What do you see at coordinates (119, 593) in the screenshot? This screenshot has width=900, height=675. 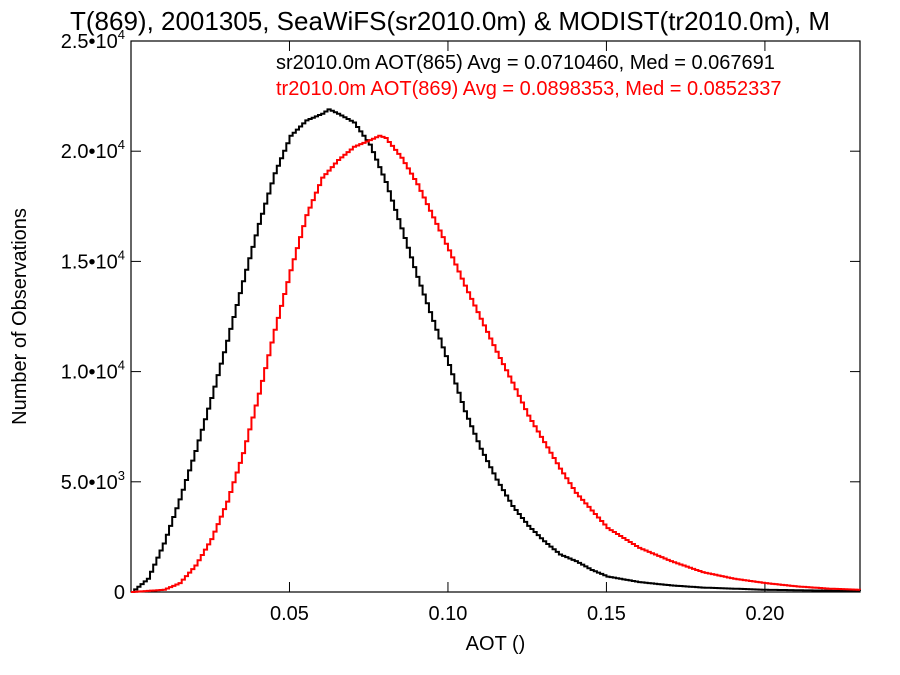 I see `y-tick-label: 0` at bounding box center [119, 593].